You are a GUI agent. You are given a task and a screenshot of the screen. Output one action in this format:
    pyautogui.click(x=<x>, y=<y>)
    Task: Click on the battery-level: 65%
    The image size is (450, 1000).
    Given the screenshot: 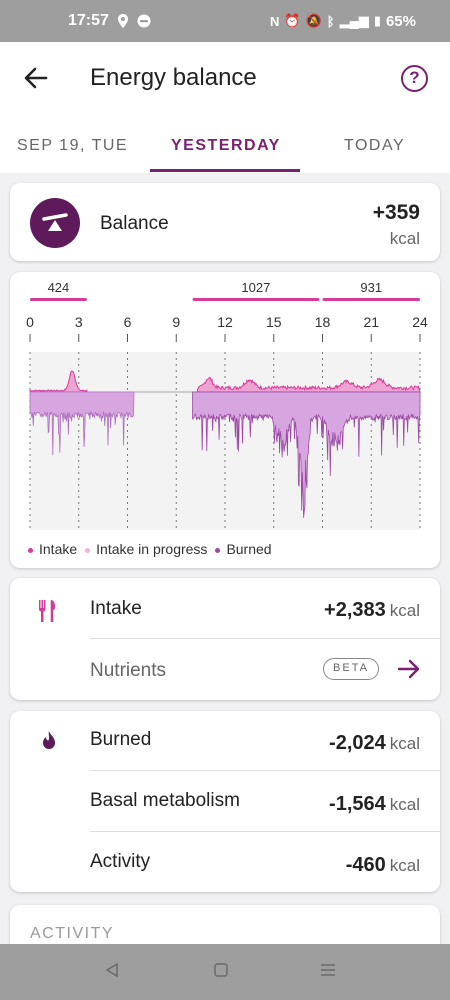 What is the action you would take?
    pyautogui.click(x=400, y=21)
    